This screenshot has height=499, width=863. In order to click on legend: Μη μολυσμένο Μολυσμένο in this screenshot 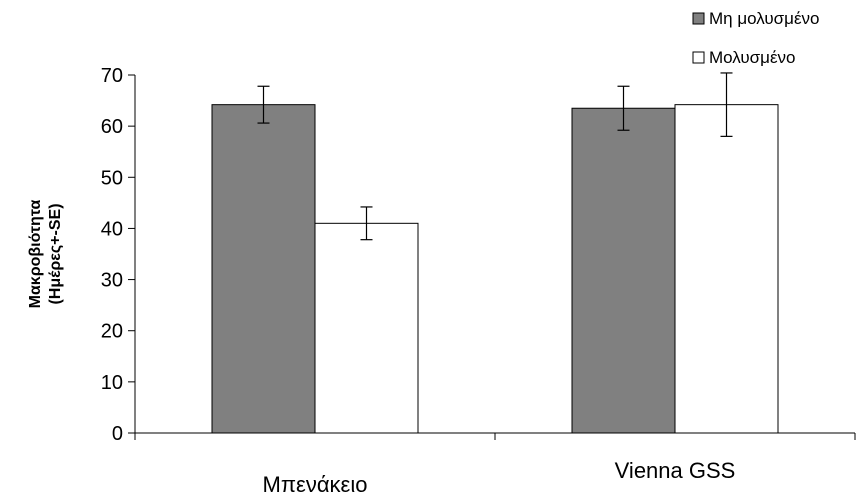, I will do `click(755, 38)`.